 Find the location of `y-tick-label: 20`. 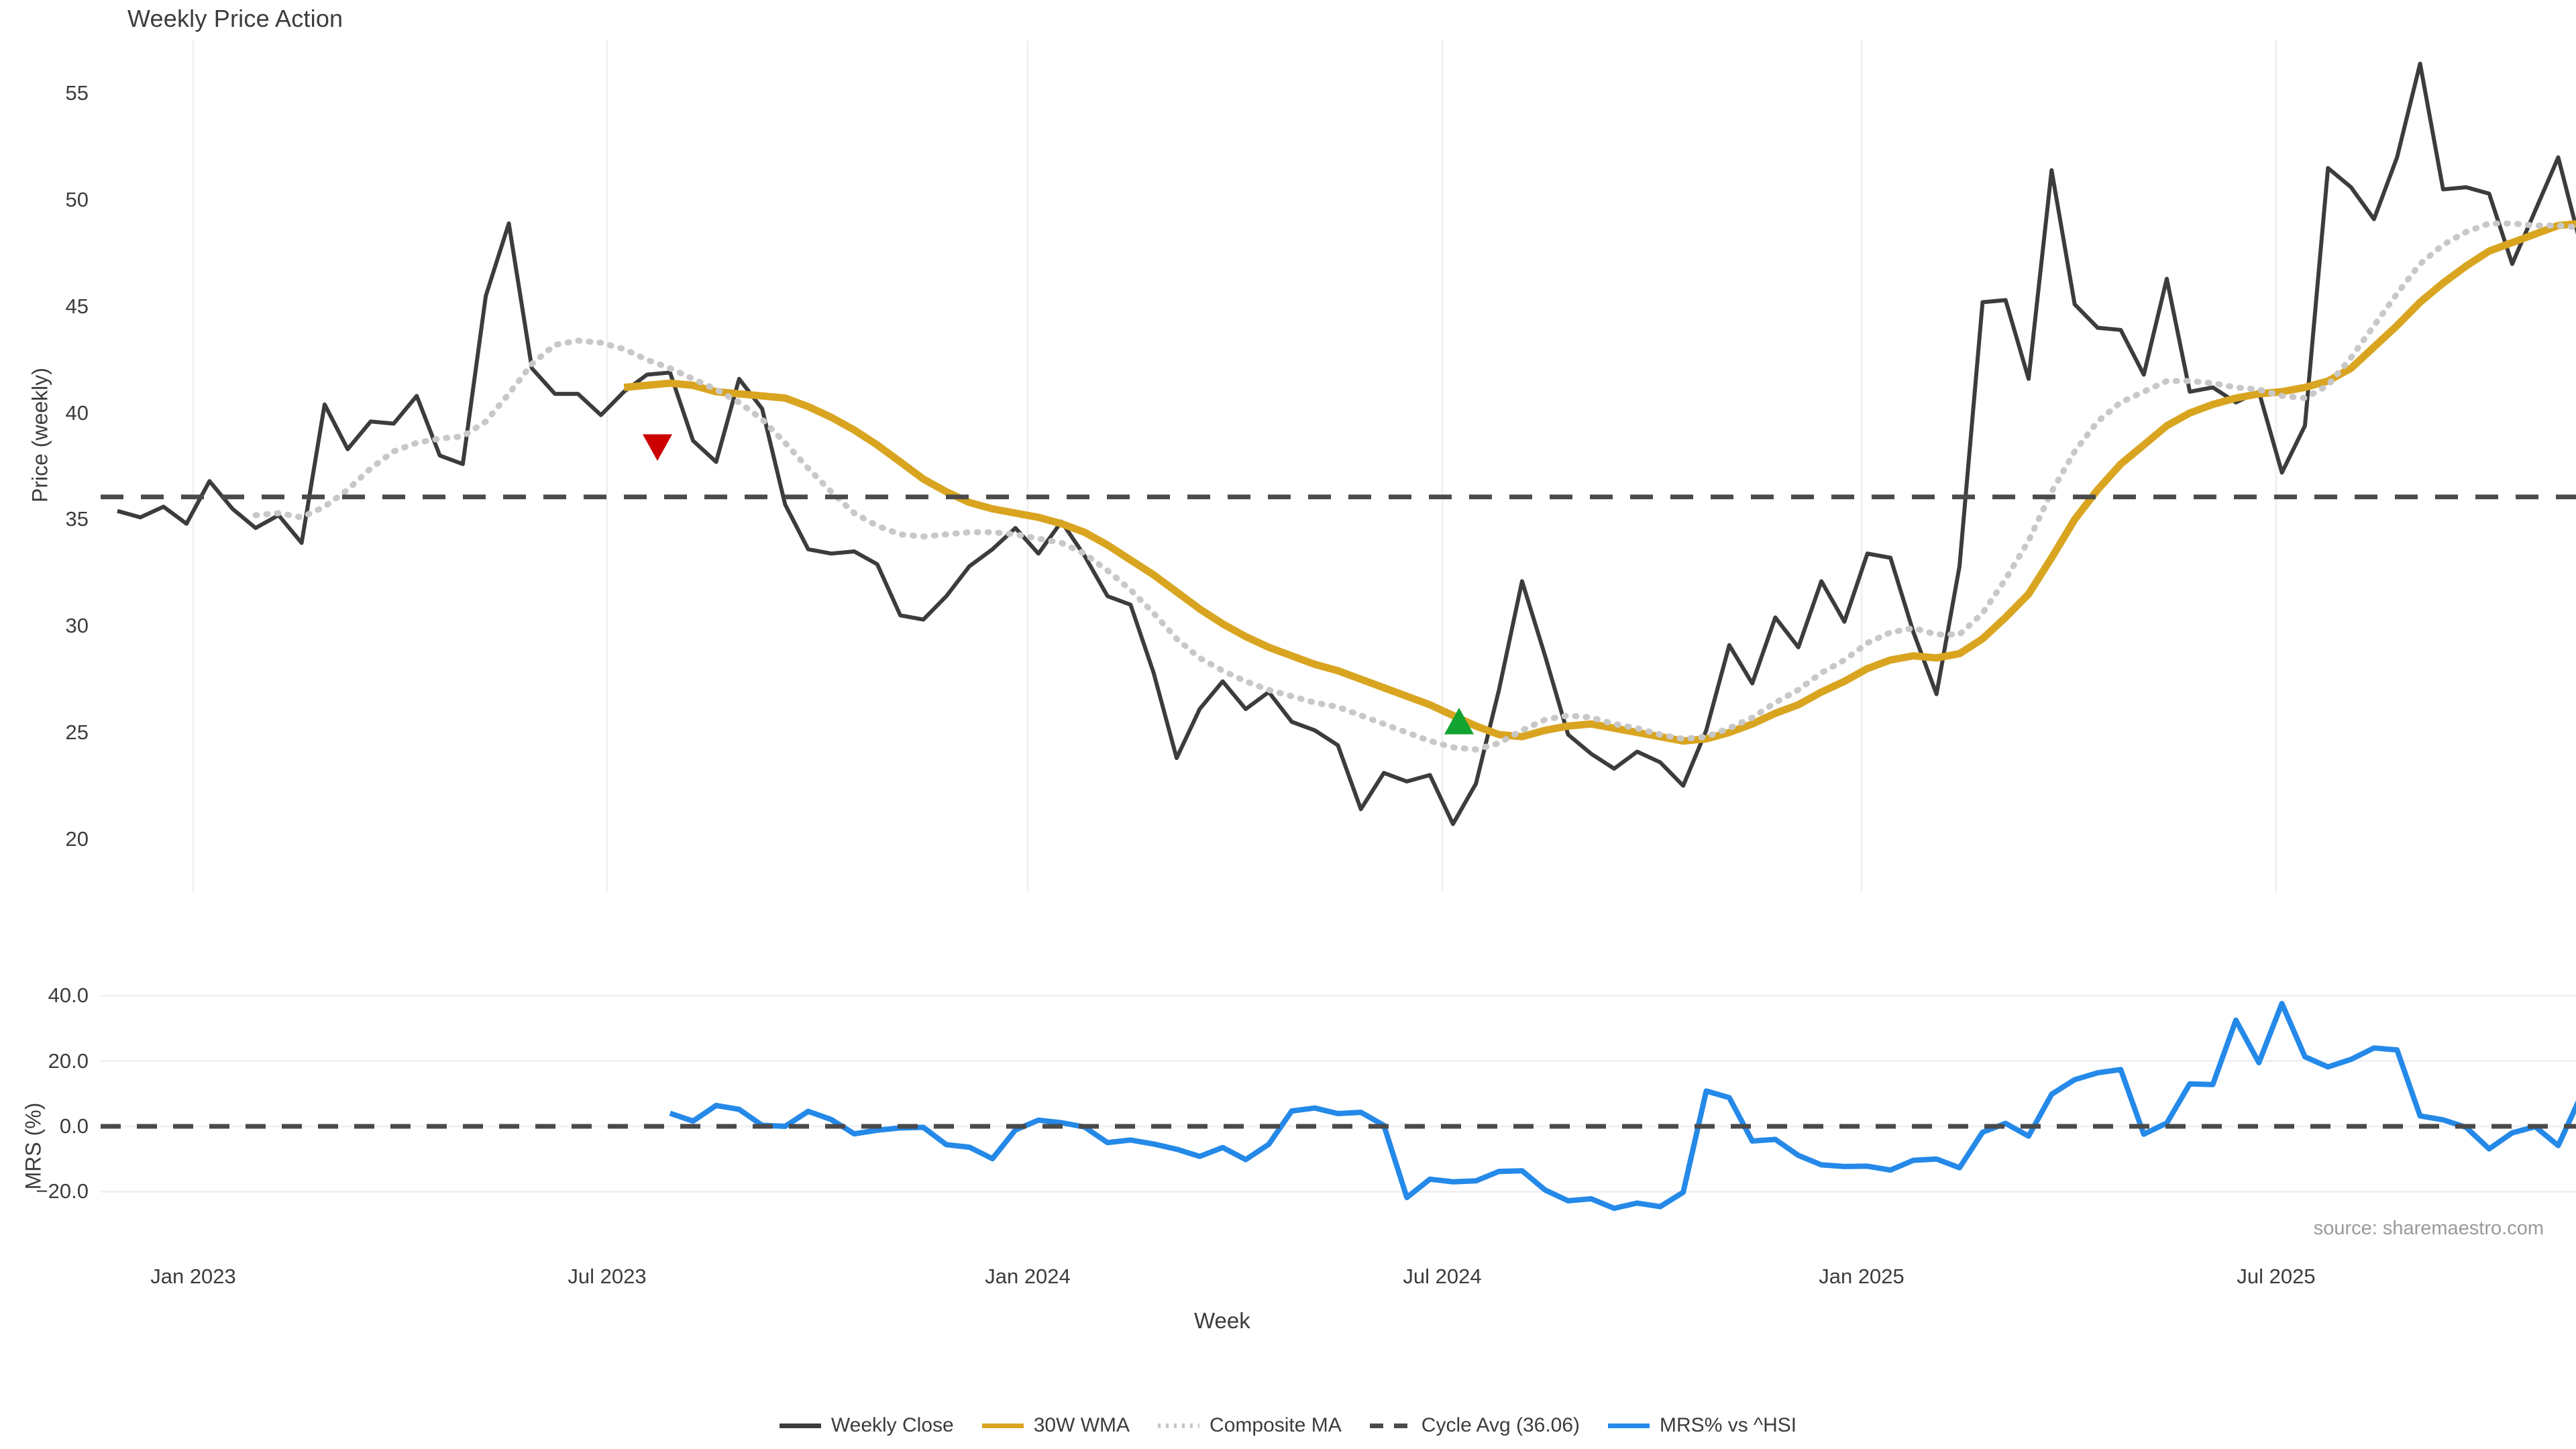

y-tick-label: 20 is located at coordinates (77, 838).